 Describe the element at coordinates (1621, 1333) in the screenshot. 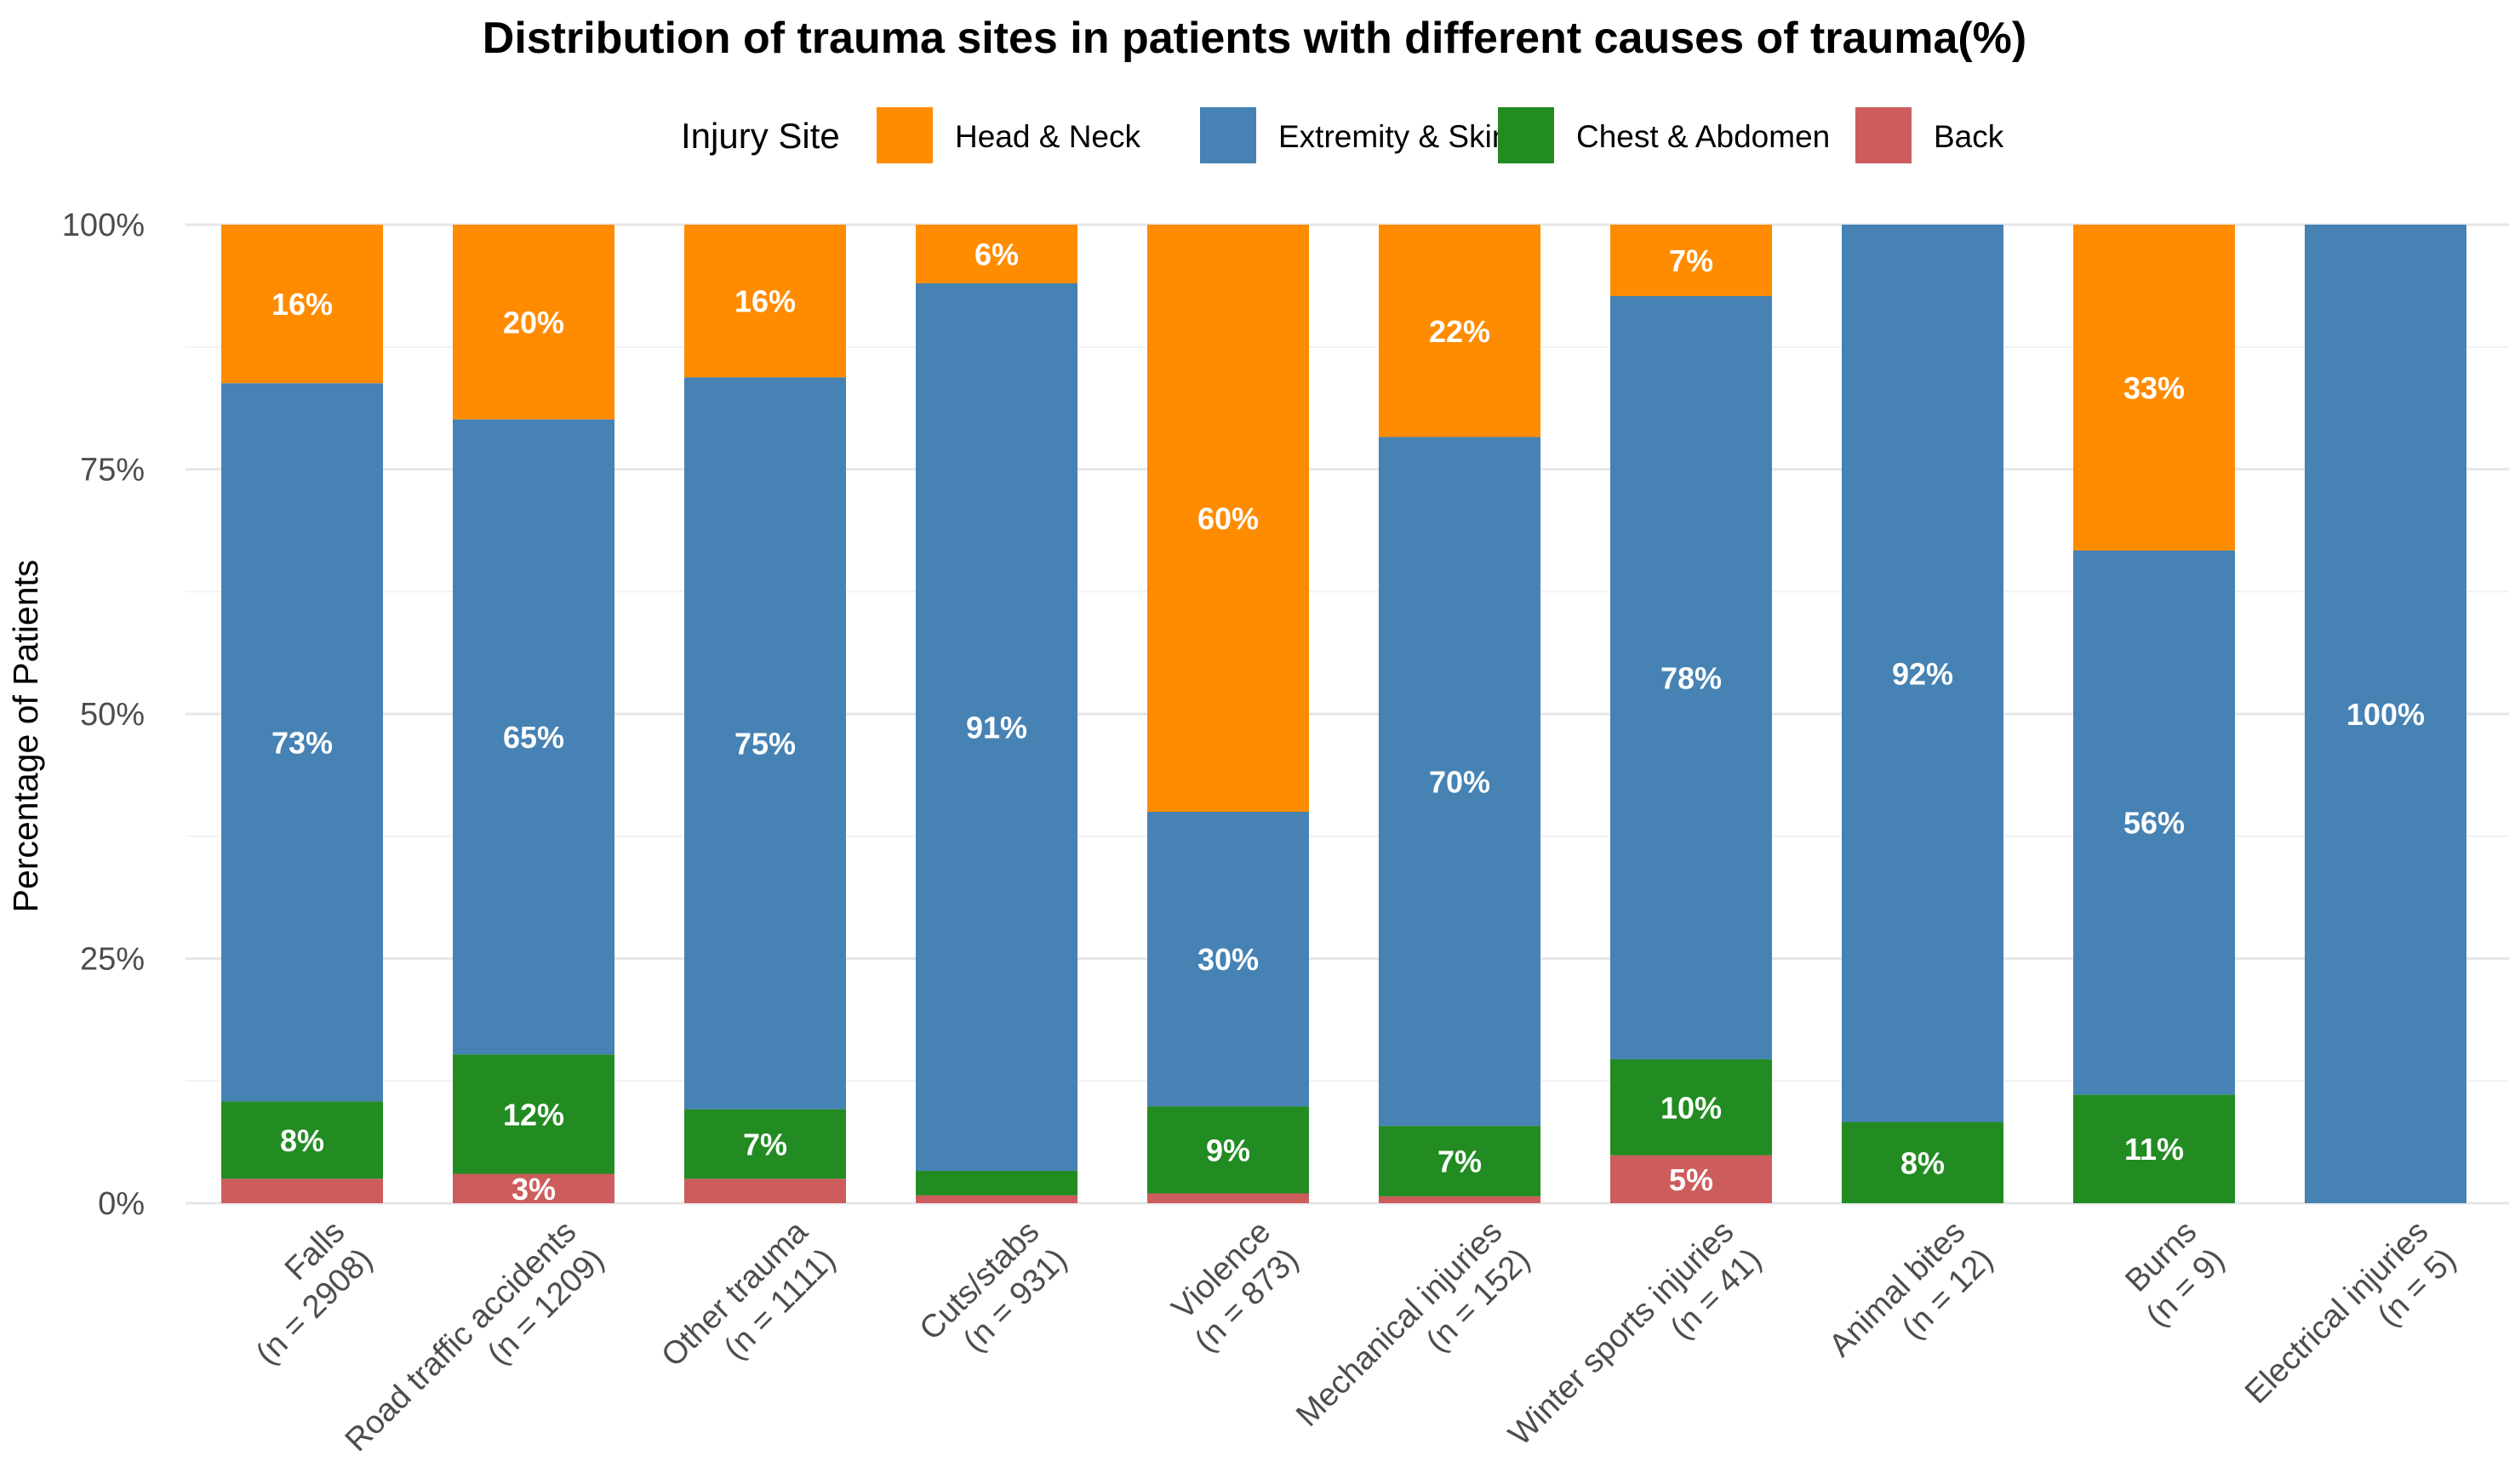

I see `category-name: Winter sports injuries` at that location.